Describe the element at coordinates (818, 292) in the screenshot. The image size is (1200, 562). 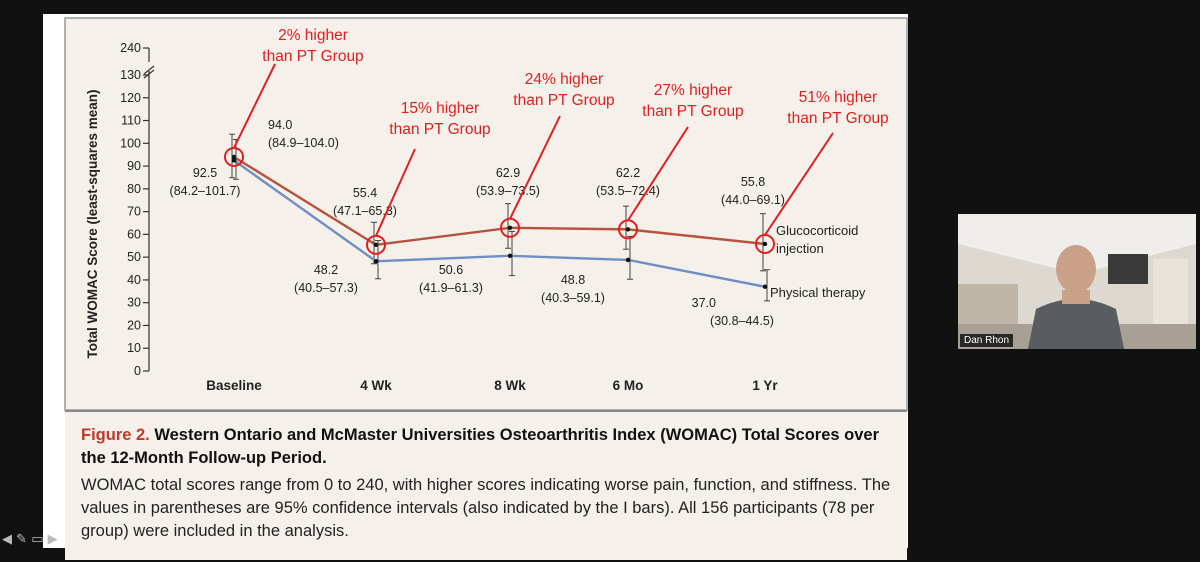
I see `physical-therapy-series-label: Physical therapy` at that location.